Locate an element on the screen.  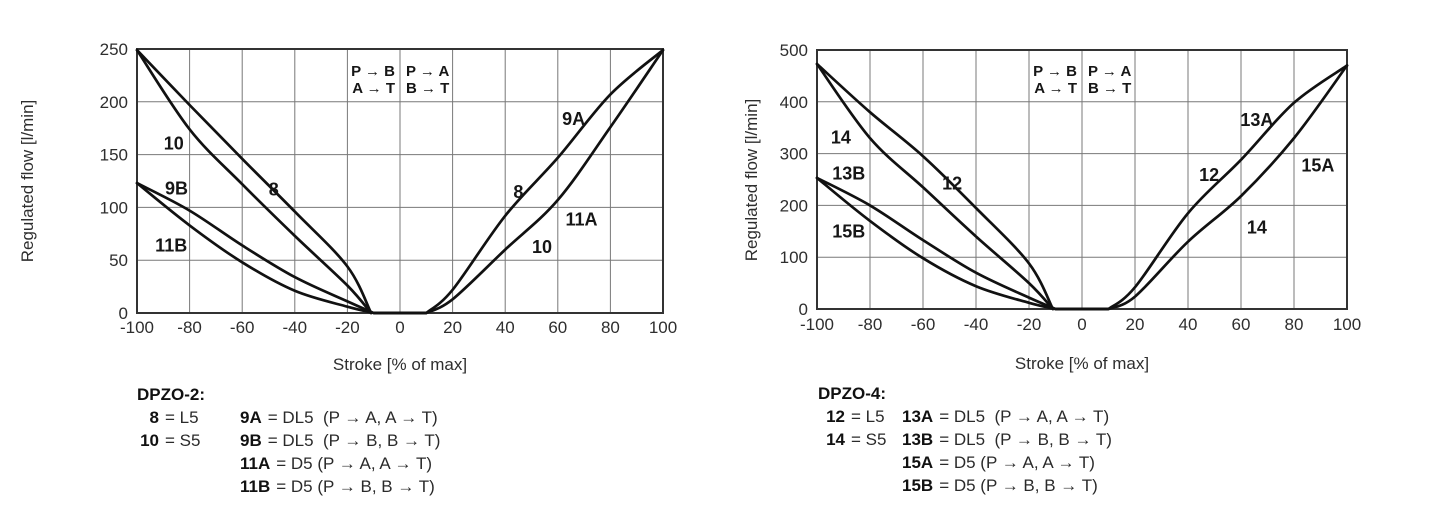
legend-row: 8 = L5 9A = DL5 (P → A, A → T) is located at coordinates (418, 417).